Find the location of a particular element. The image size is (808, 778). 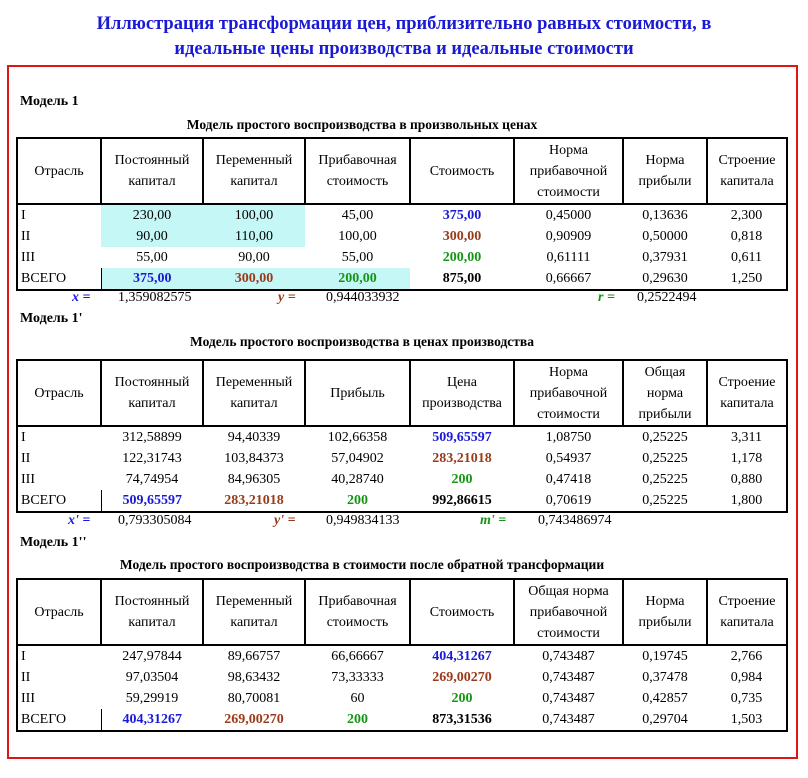

table-cell: 375,00 is located at coordinates (462, 215).